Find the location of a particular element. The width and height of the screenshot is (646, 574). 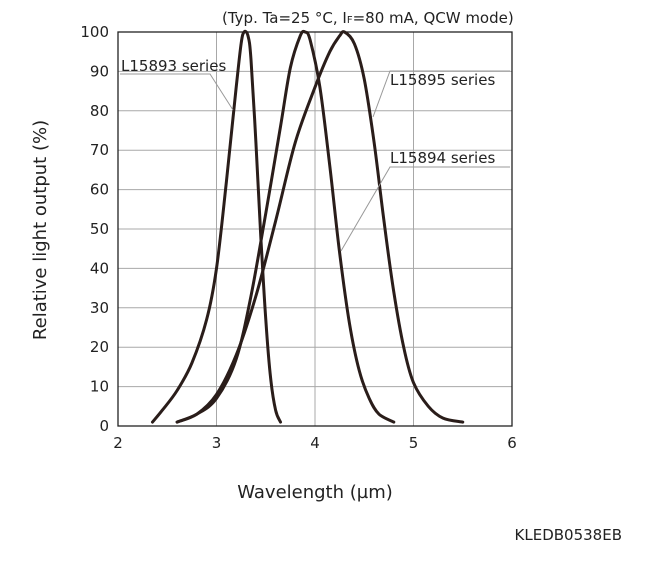

leader-l15893 is located at coordinates (177, 92).